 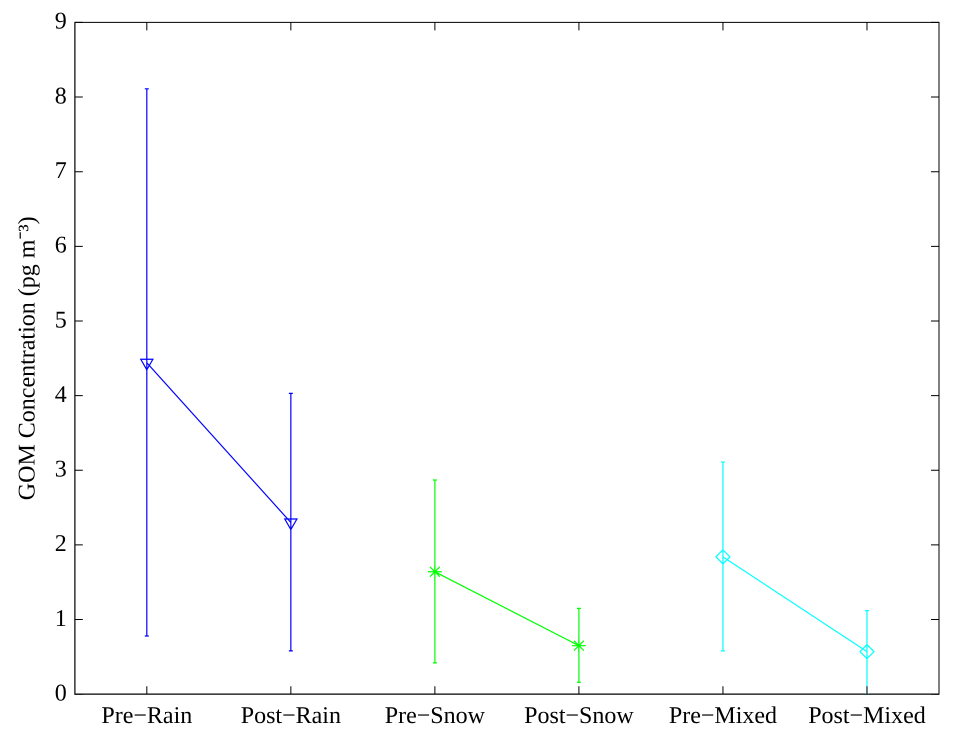 What do you see at coordinates (60, 619) in the screenshot?
I see `y-tick-label: 1` at bounding box center [60, 619].